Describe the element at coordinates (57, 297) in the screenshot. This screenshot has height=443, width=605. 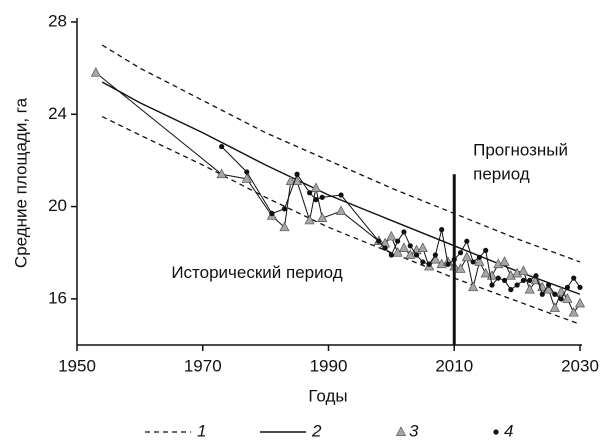
I see `y-tick-label: 16` at that location.